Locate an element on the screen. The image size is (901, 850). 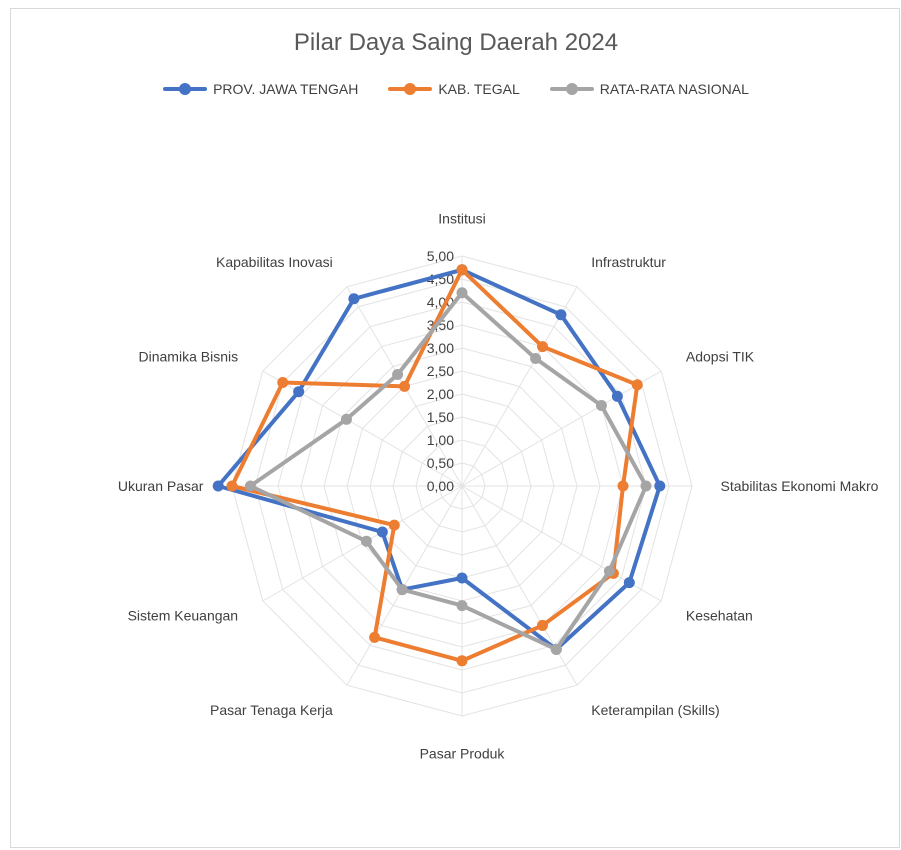
spoke-adopsi-tik is located at coordinates (561, 428).